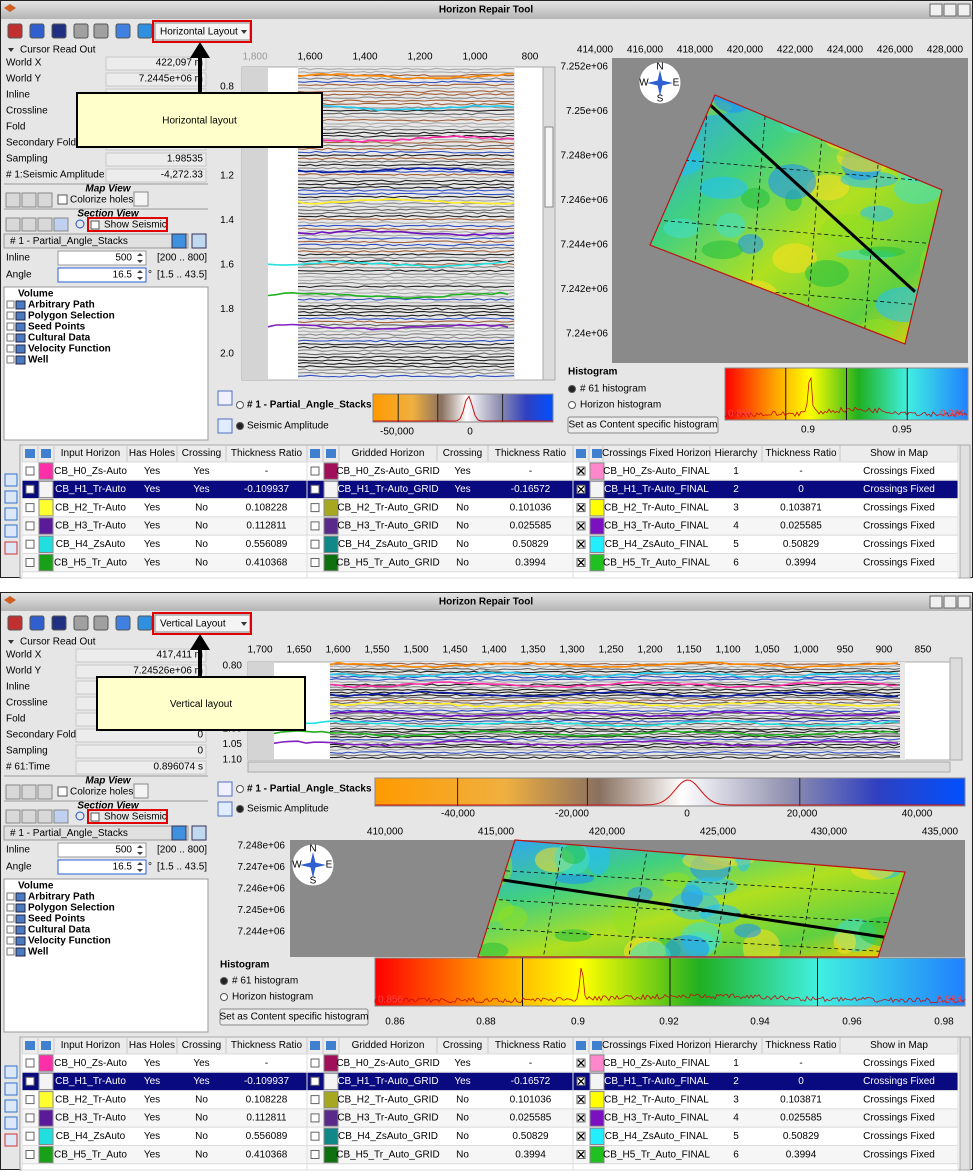  What do you see at coordinates (102, 850) in the screenshot?
I see `inline-spinbox` at bounding box center [102, 850].